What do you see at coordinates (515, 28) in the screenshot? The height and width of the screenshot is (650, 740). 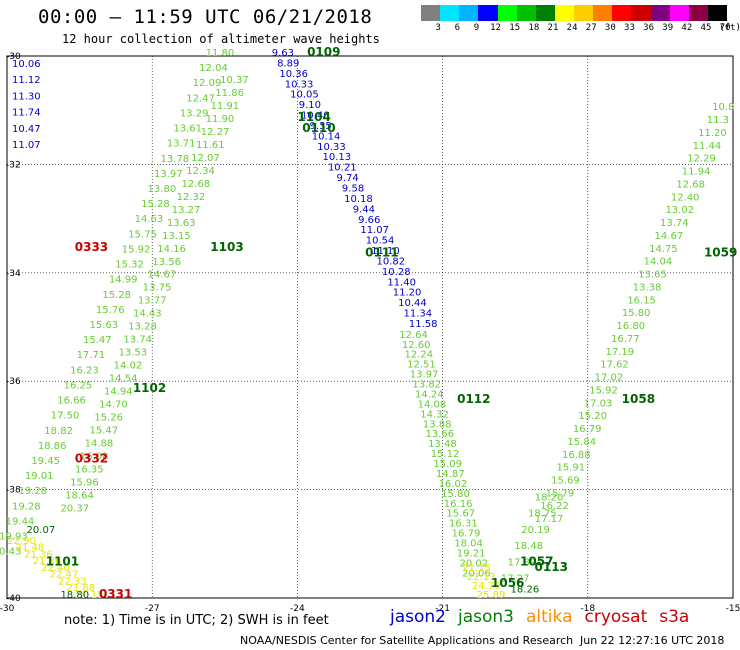 I see `colorbar-tick-label: 15` at bounding box center [515, 28].